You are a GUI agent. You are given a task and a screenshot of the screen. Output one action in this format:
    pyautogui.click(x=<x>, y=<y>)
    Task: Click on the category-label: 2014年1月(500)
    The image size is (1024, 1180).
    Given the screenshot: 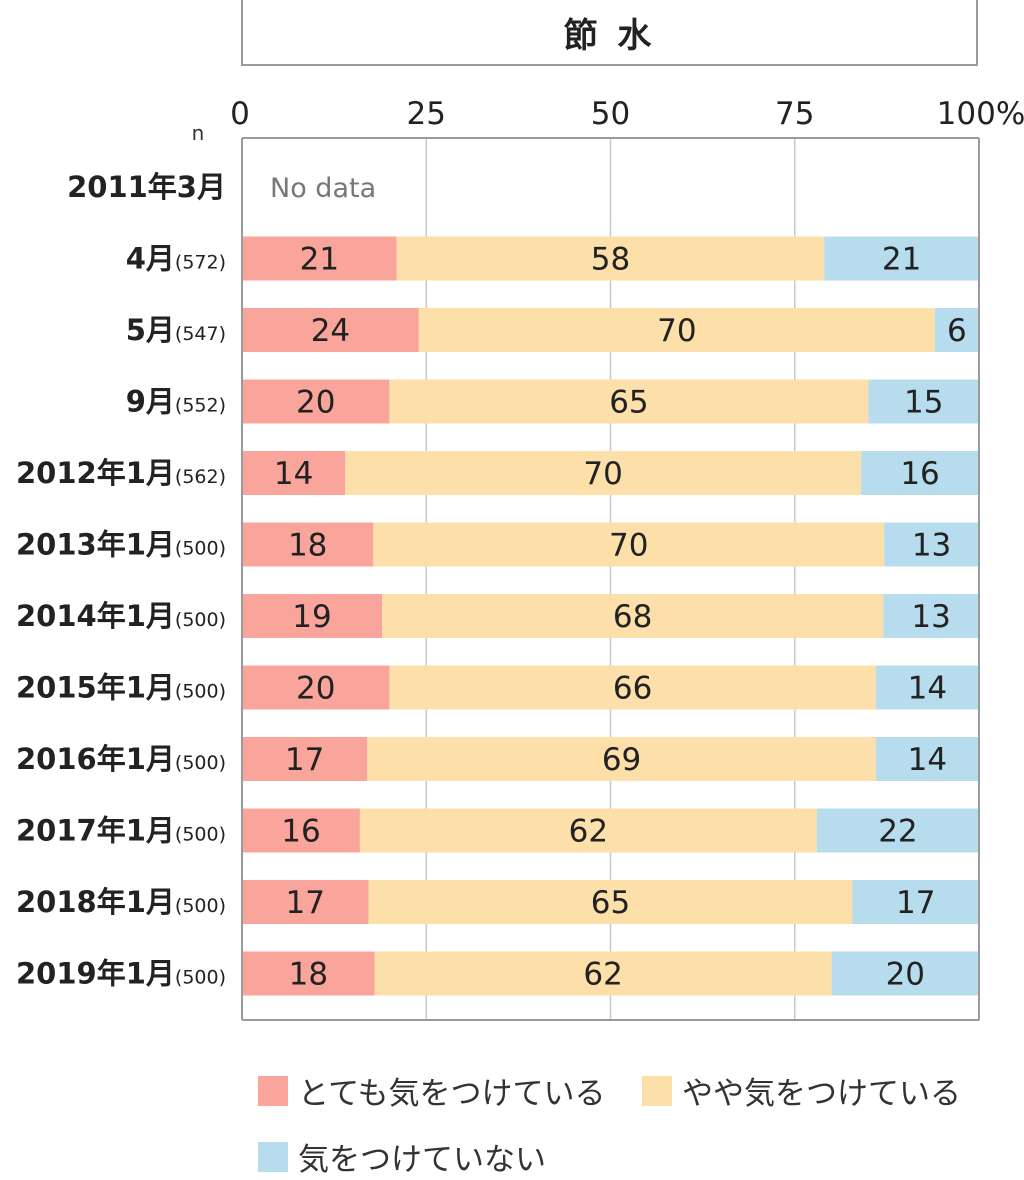 What is the action you would take?
    pyautogui.click(x=121, y=616)
    